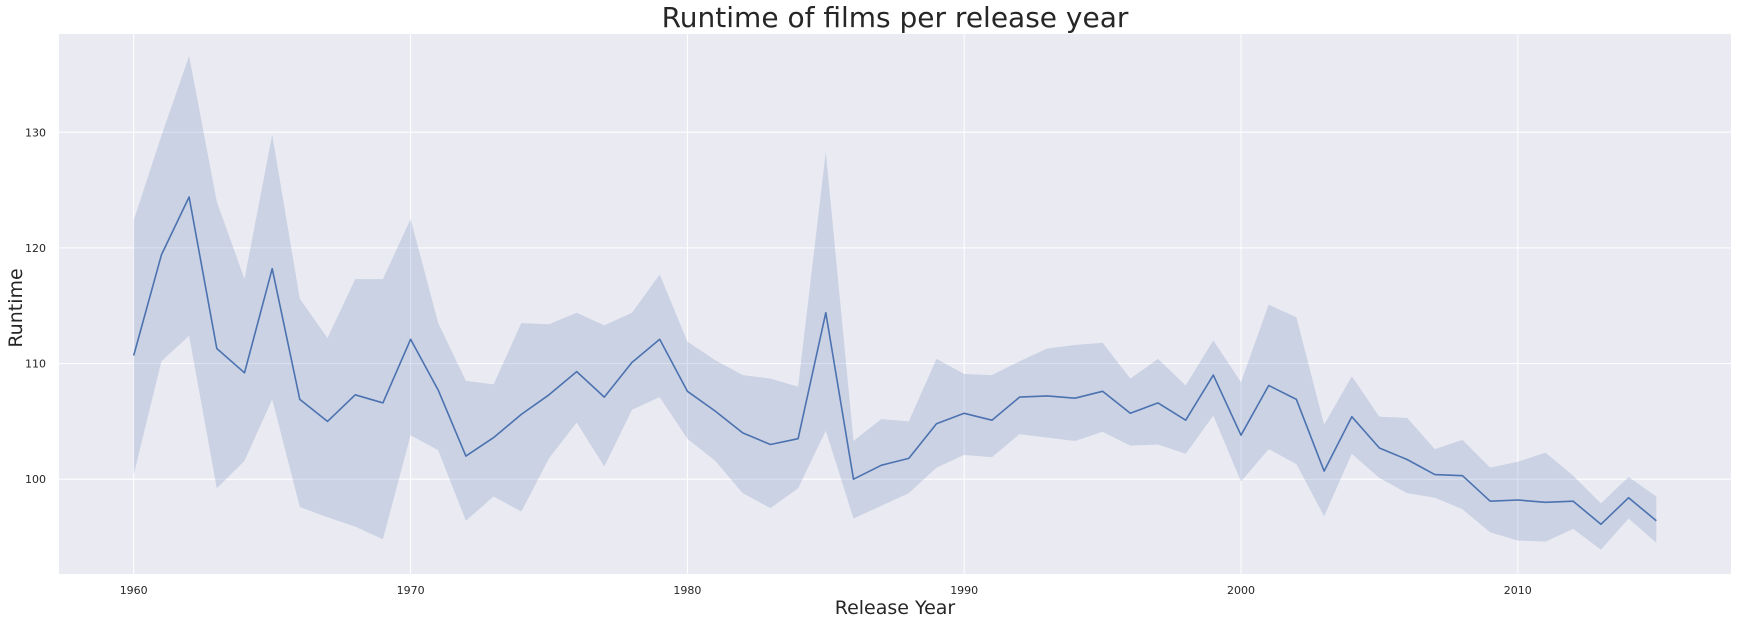 This screenshot has width=1738, height=625. Describe the element at coordinates (826, 590) in the screenshot. I see `x-axis-ticks: 1960 1970 1980 1990 2000 2010` at that location.